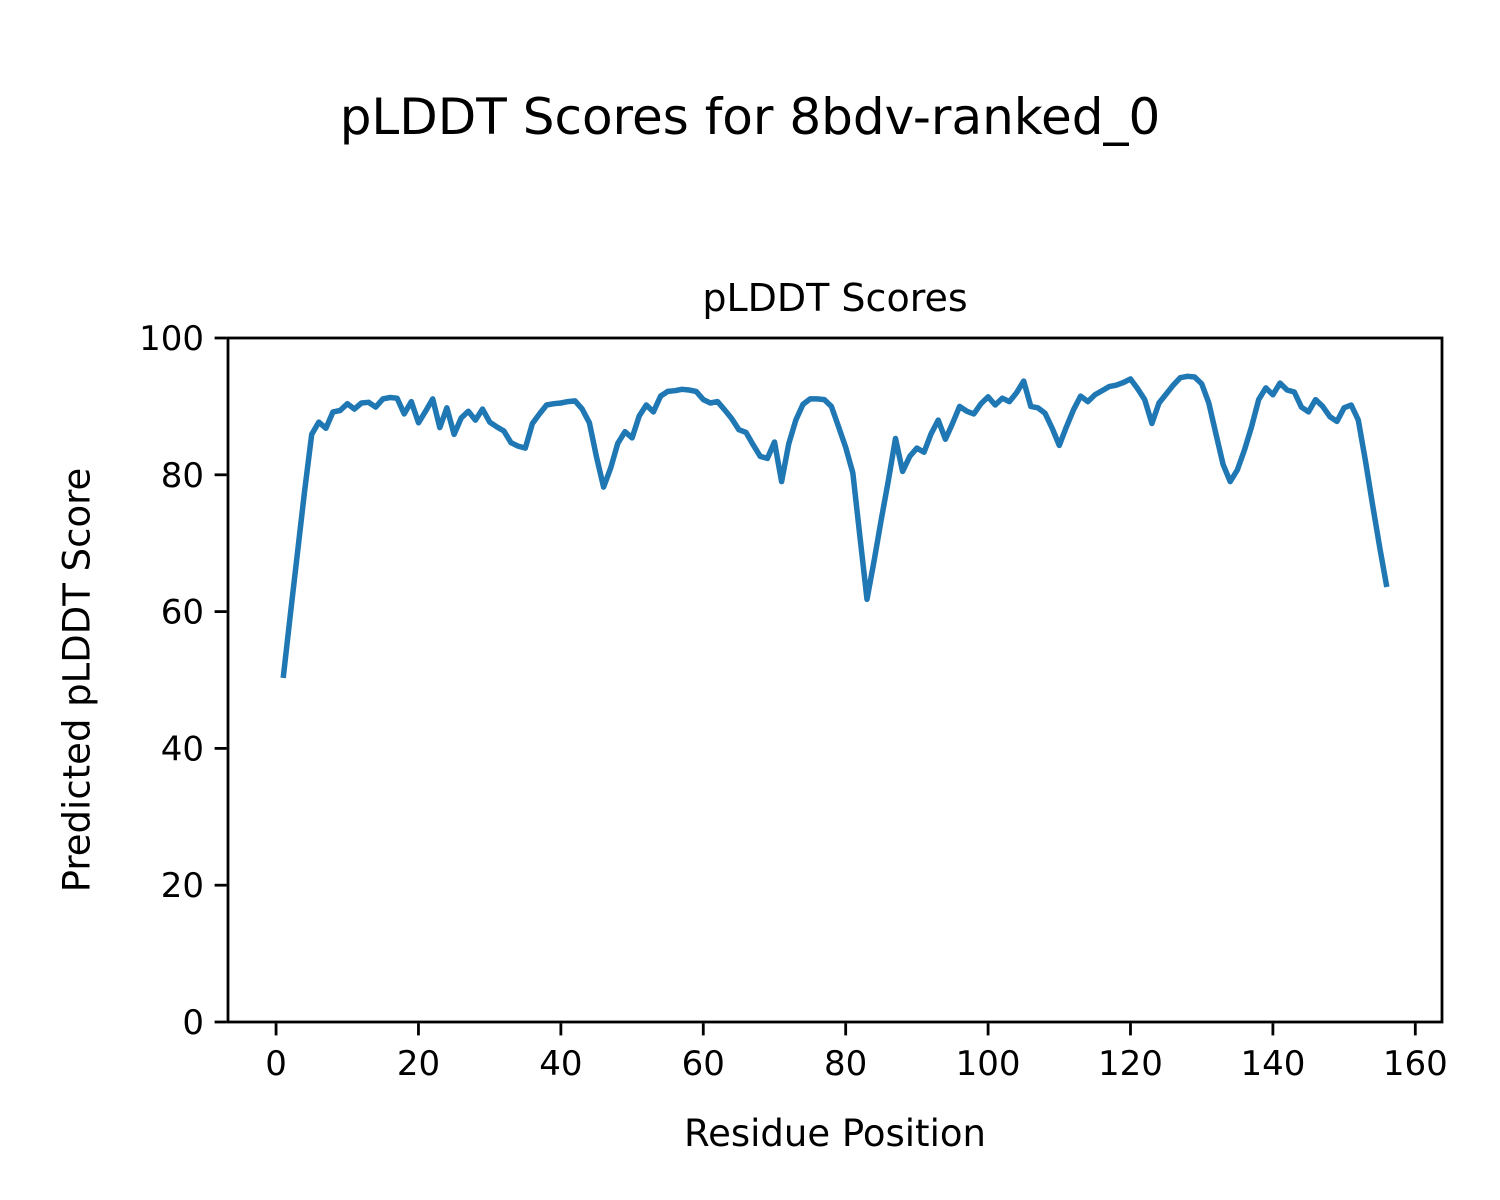 This screenshot has height=1200, width=1500. What do you see at coordinates (182, 886) in the screenshot?
I see `y-tick-label: 20` at bounding box center [182, 886].